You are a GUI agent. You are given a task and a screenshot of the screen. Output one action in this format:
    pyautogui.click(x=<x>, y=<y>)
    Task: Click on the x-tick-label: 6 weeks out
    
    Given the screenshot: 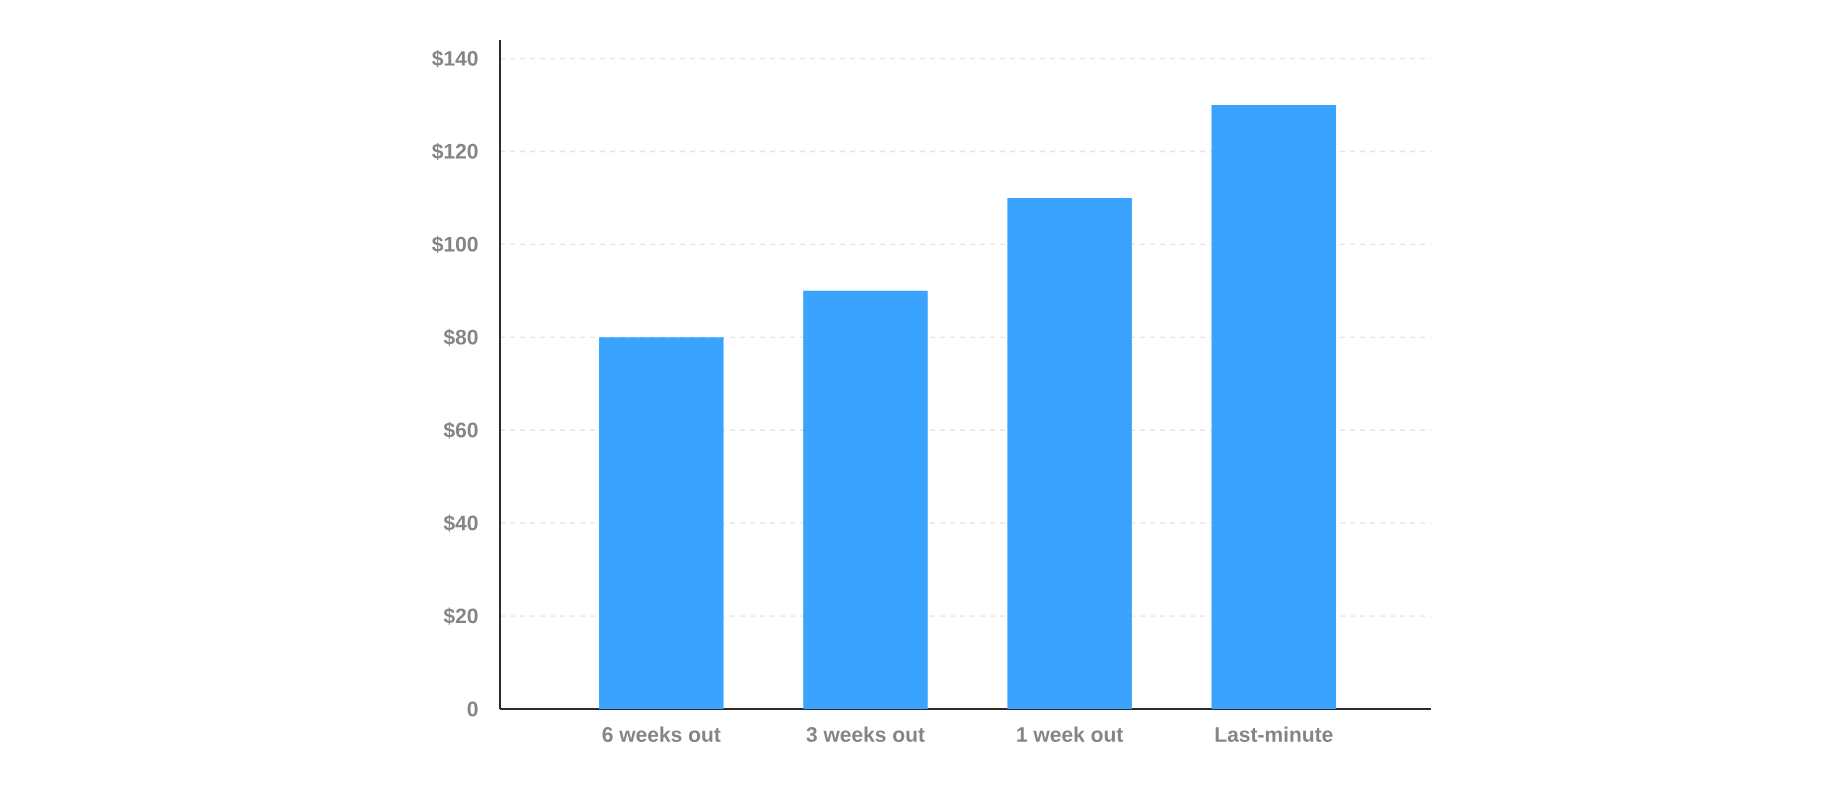 What is the action you would take?
    pyautogui.click(x=661, y=734)
    